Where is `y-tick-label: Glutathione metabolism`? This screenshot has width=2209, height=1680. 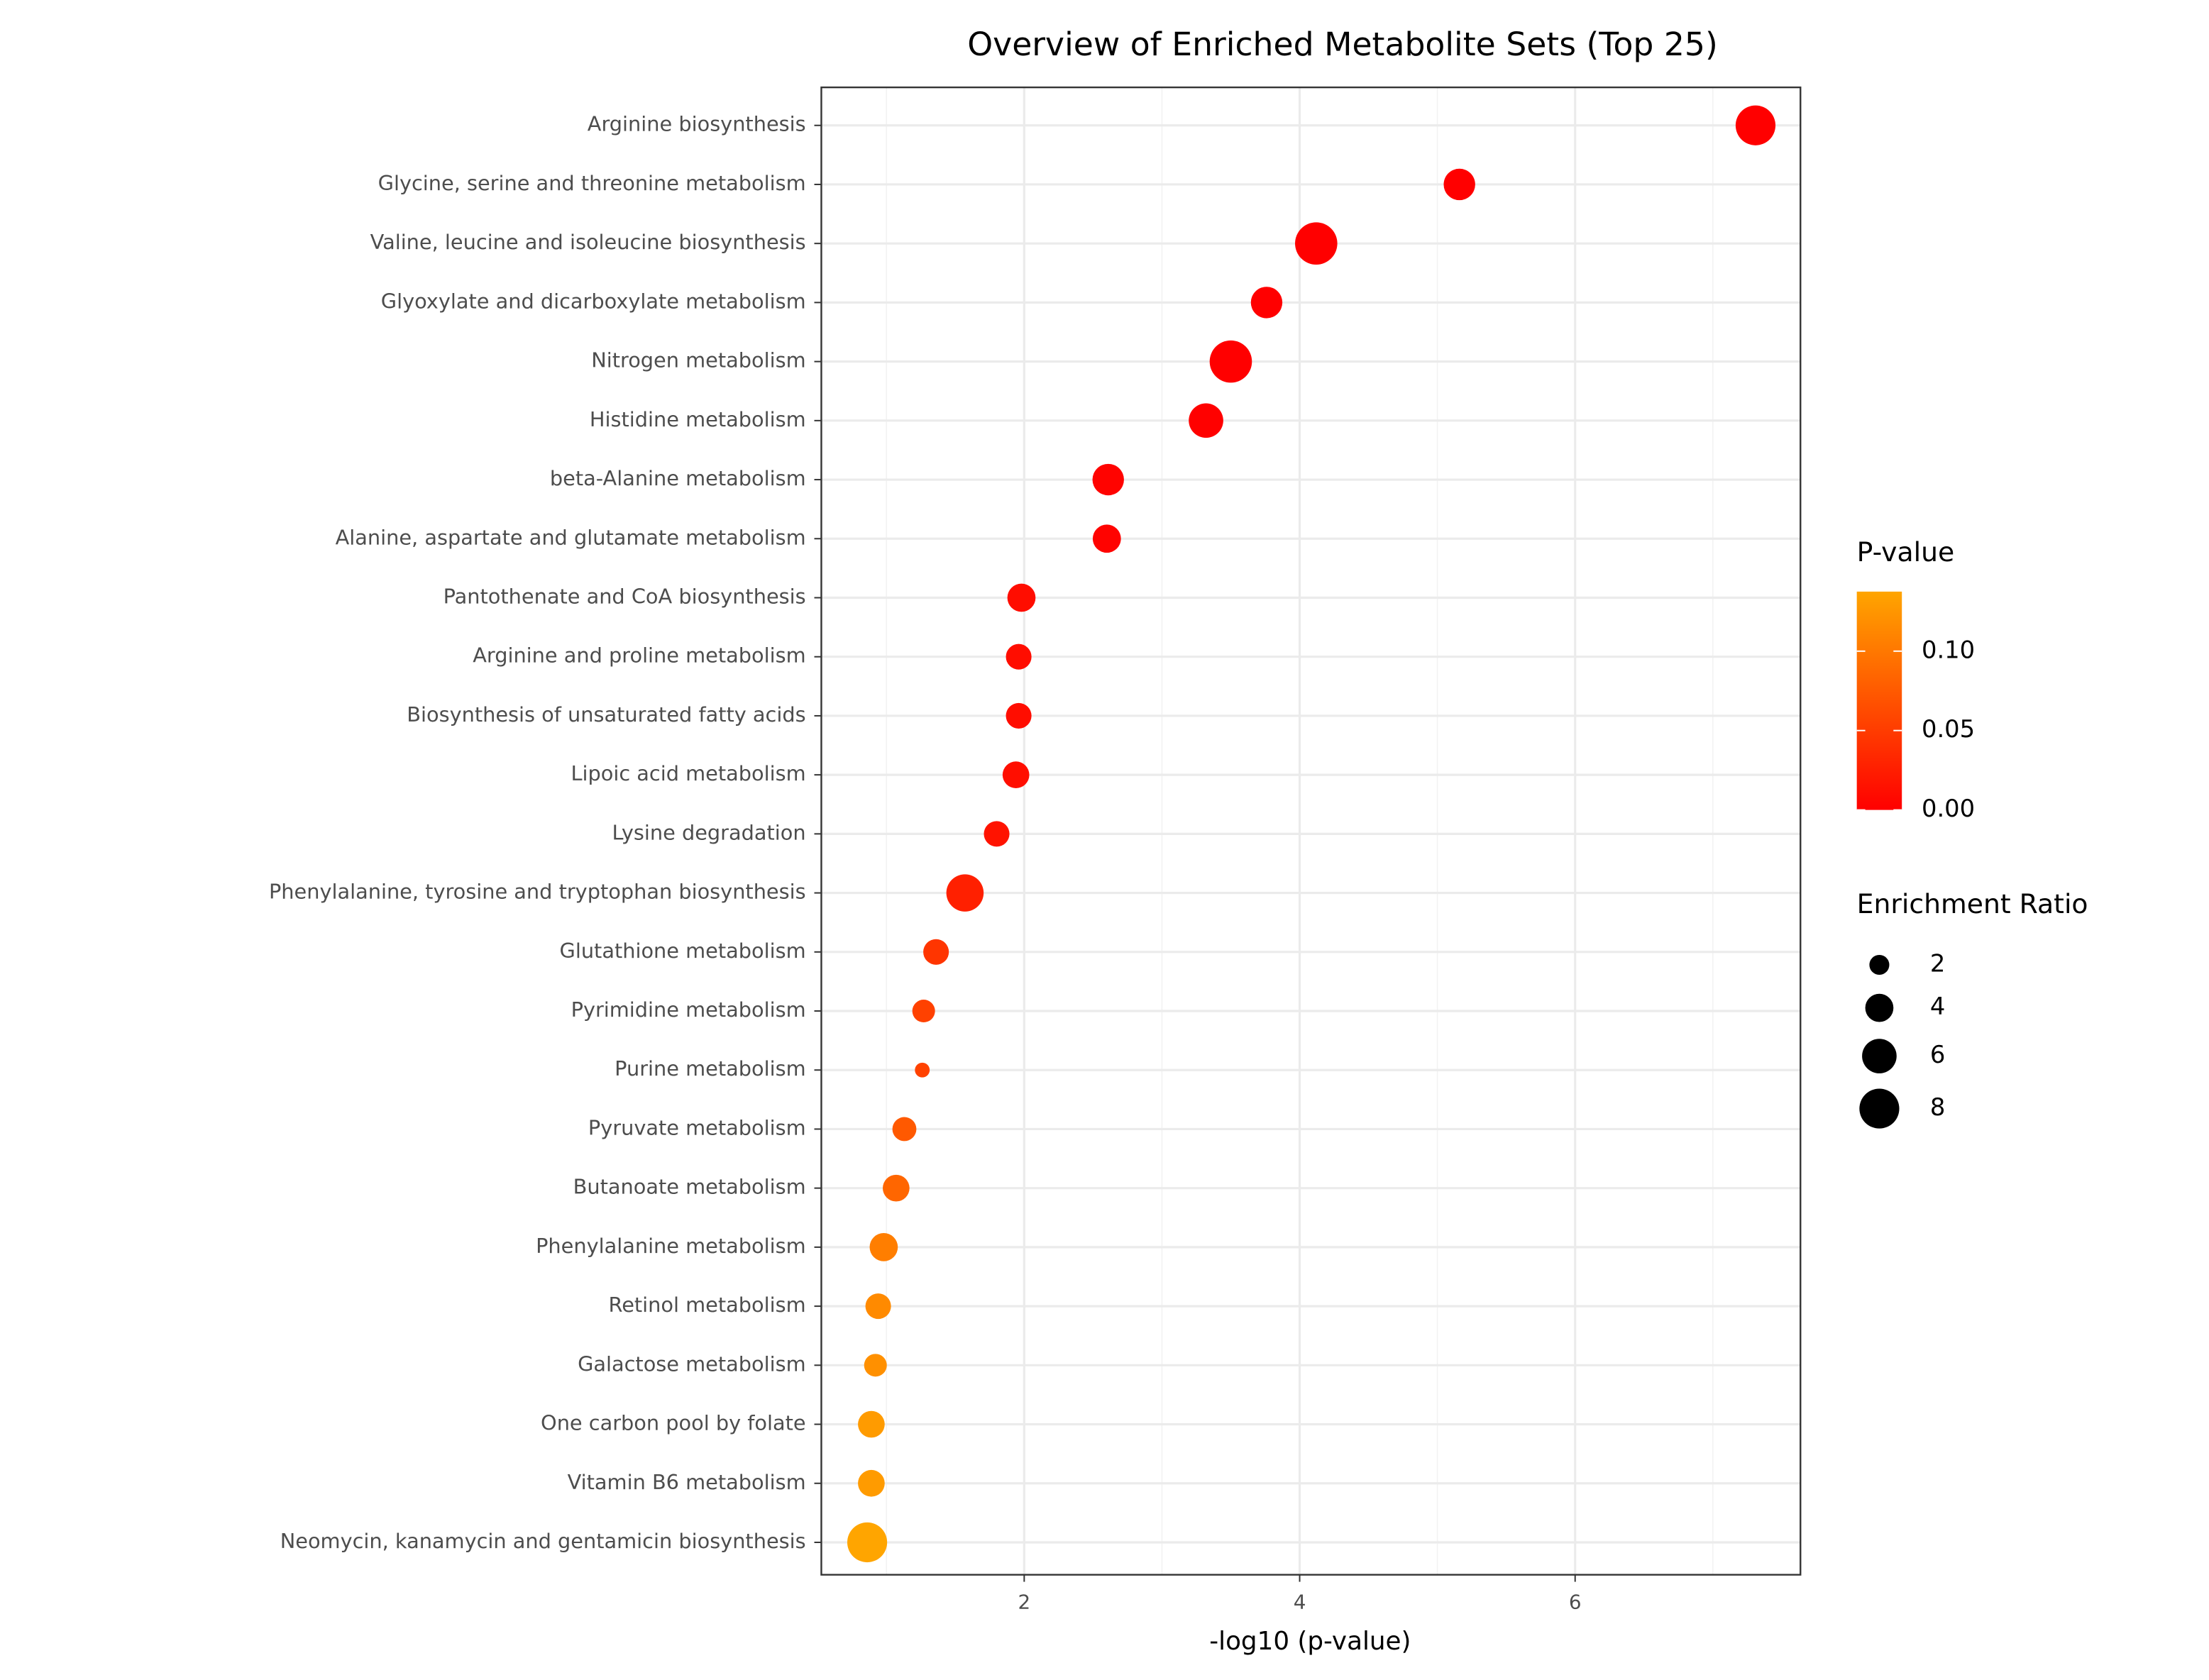
y-tick-label: Glutathione metabolism is located at coordinates (683, 951).